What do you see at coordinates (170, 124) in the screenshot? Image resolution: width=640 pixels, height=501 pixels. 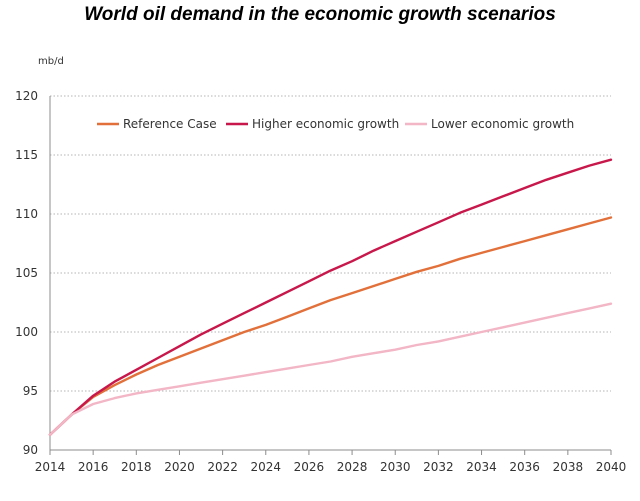 I see `legend-label-1: Reference Case` at bounding box center [170, 124].